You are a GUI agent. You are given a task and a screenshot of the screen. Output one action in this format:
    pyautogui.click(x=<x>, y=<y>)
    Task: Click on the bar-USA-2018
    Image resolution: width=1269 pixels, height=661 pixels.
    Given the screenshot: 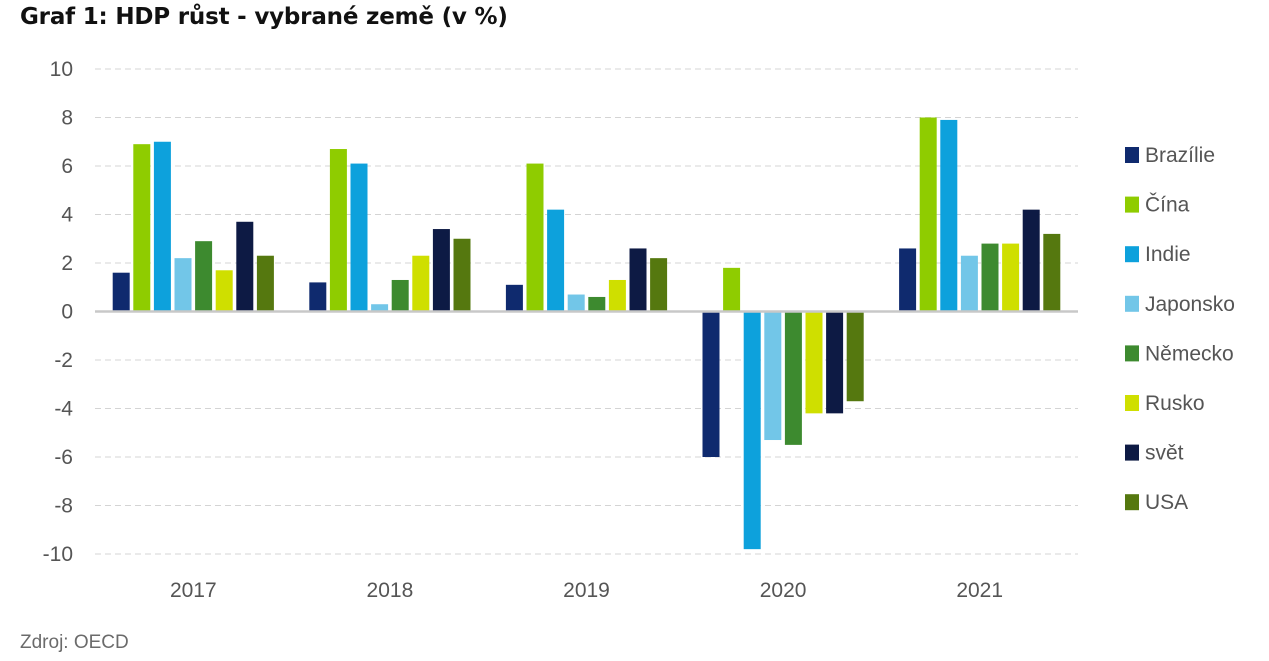 What is the action you would take?
    pyautogui.click(x=462, y=275)
    